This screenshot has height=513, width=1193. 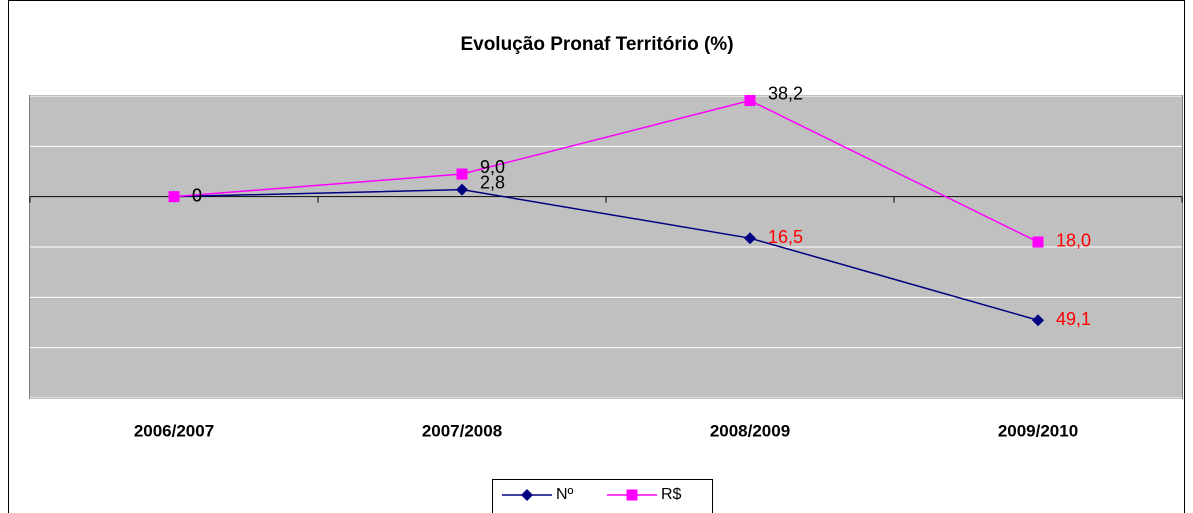 What do you see at coordinates (197, 195) in the screenshot?
I see `data-label: 0` at bounding box center [197, 195].